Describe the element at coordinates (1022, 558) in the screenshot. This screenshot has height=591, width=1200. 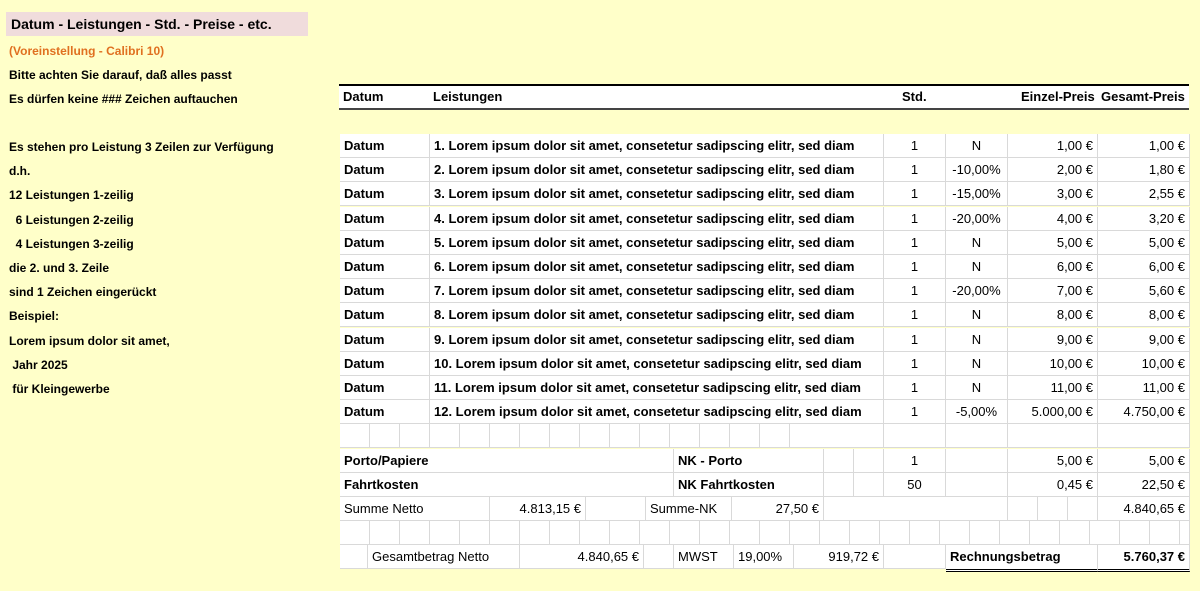
I see `rechnungsbetrag-label: Rechnungsbetrag` at that location.